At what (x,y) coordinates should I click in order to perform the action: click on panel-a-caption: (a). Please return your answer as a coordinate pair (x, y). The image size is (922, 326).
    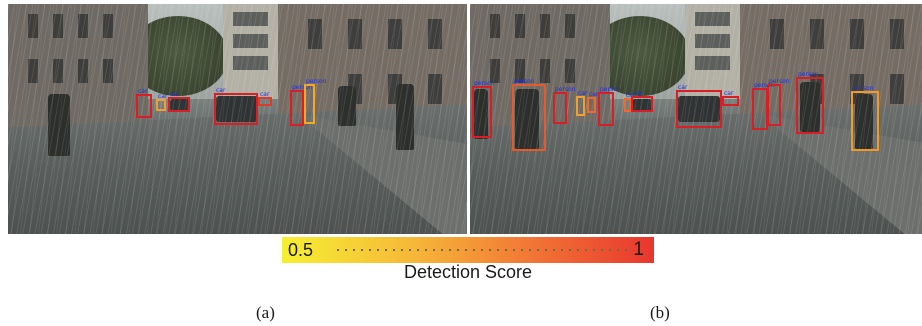
    Looking at the image, I should click on (265, 312).